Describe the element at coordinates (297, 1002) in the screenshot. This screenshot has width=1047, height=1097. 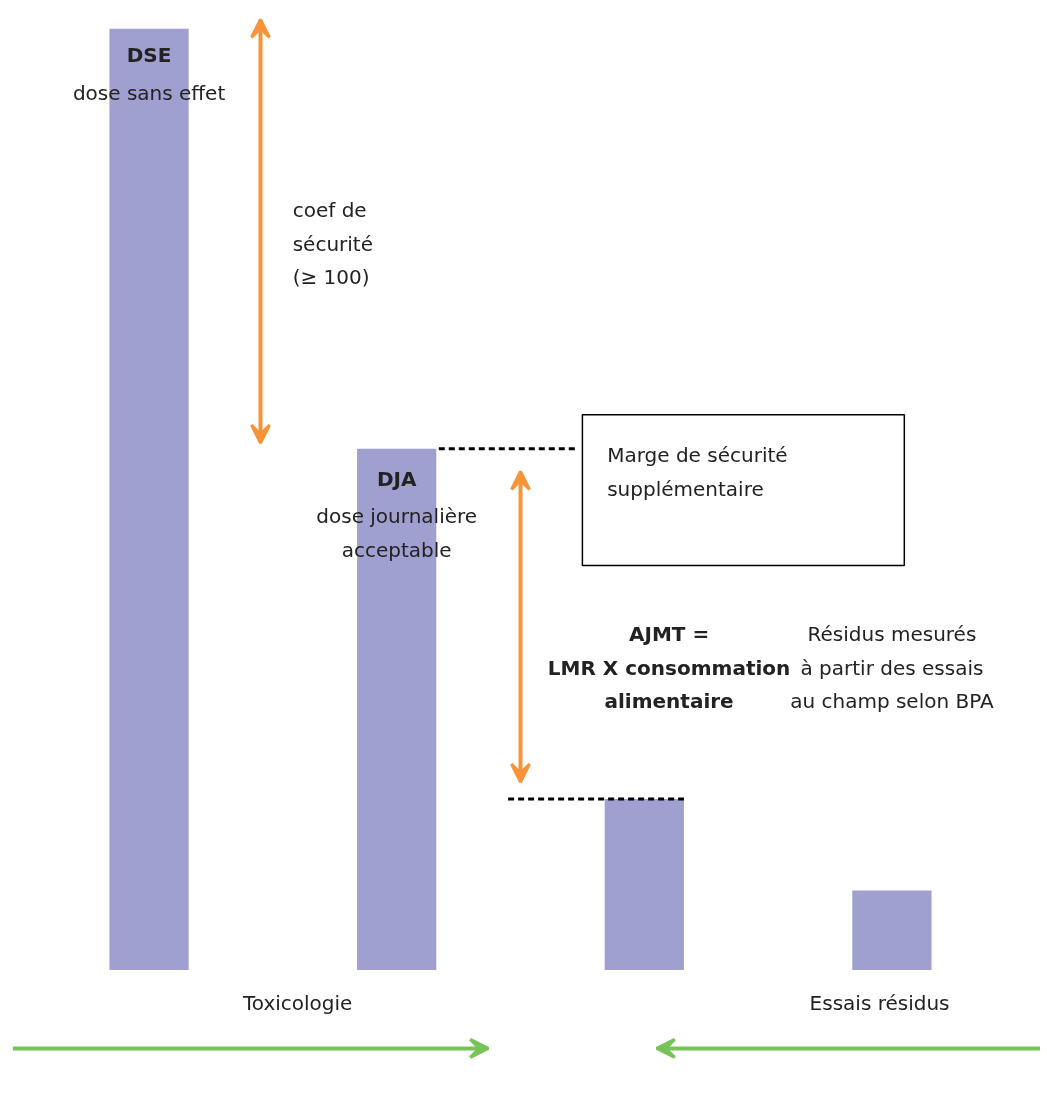
I see `text: Toxicologie` at that location.